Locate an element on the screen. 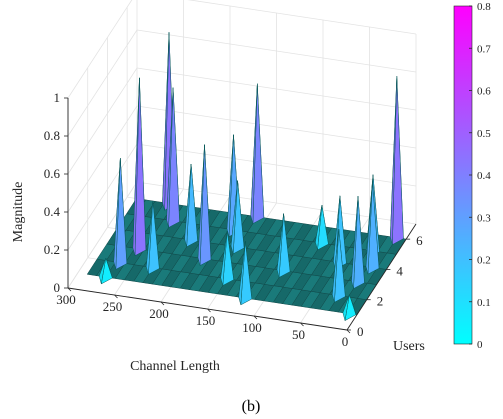  colorbar-tick-label: 0.3 is located at coordinates (484, 218).